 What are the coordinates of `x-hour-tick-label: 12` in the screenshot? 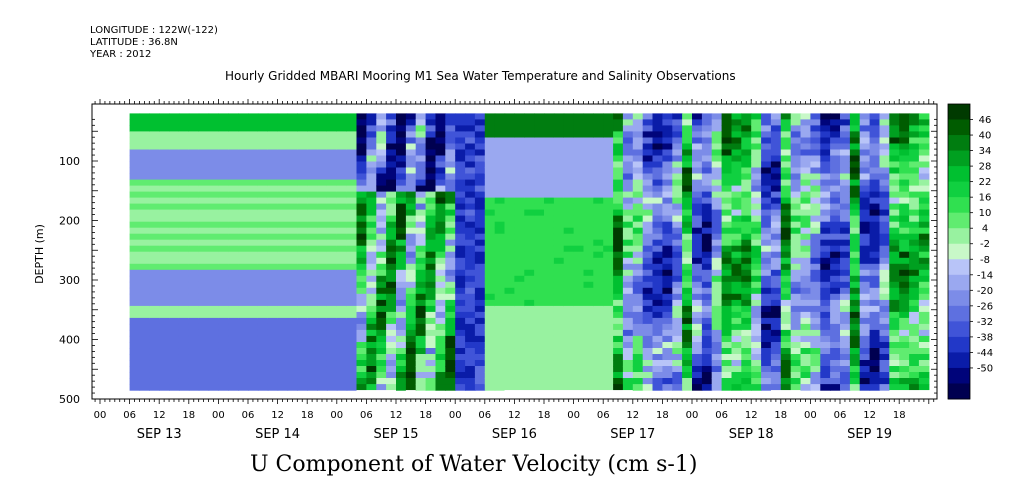 It's located at (159, 415).